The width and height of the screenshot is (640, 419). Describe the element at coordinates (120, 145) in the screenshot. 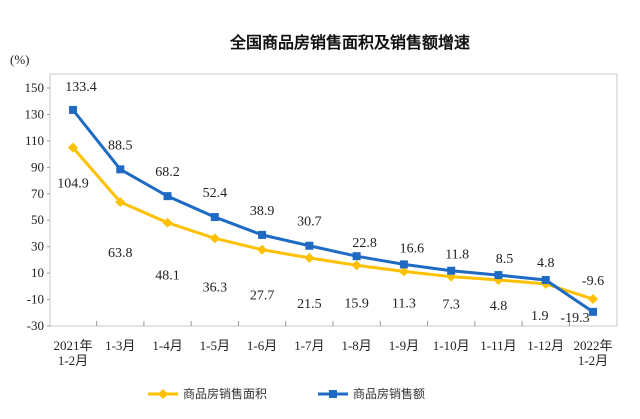

I see `data-label: 88.5` at that location.